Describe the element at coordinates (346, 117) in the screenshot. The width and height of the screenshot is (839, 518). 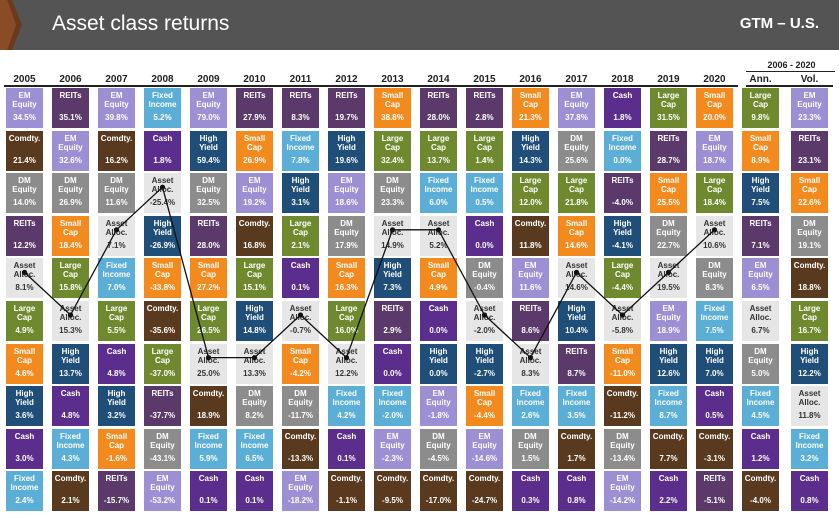
I see `cell-return: 19.7%` at that location.